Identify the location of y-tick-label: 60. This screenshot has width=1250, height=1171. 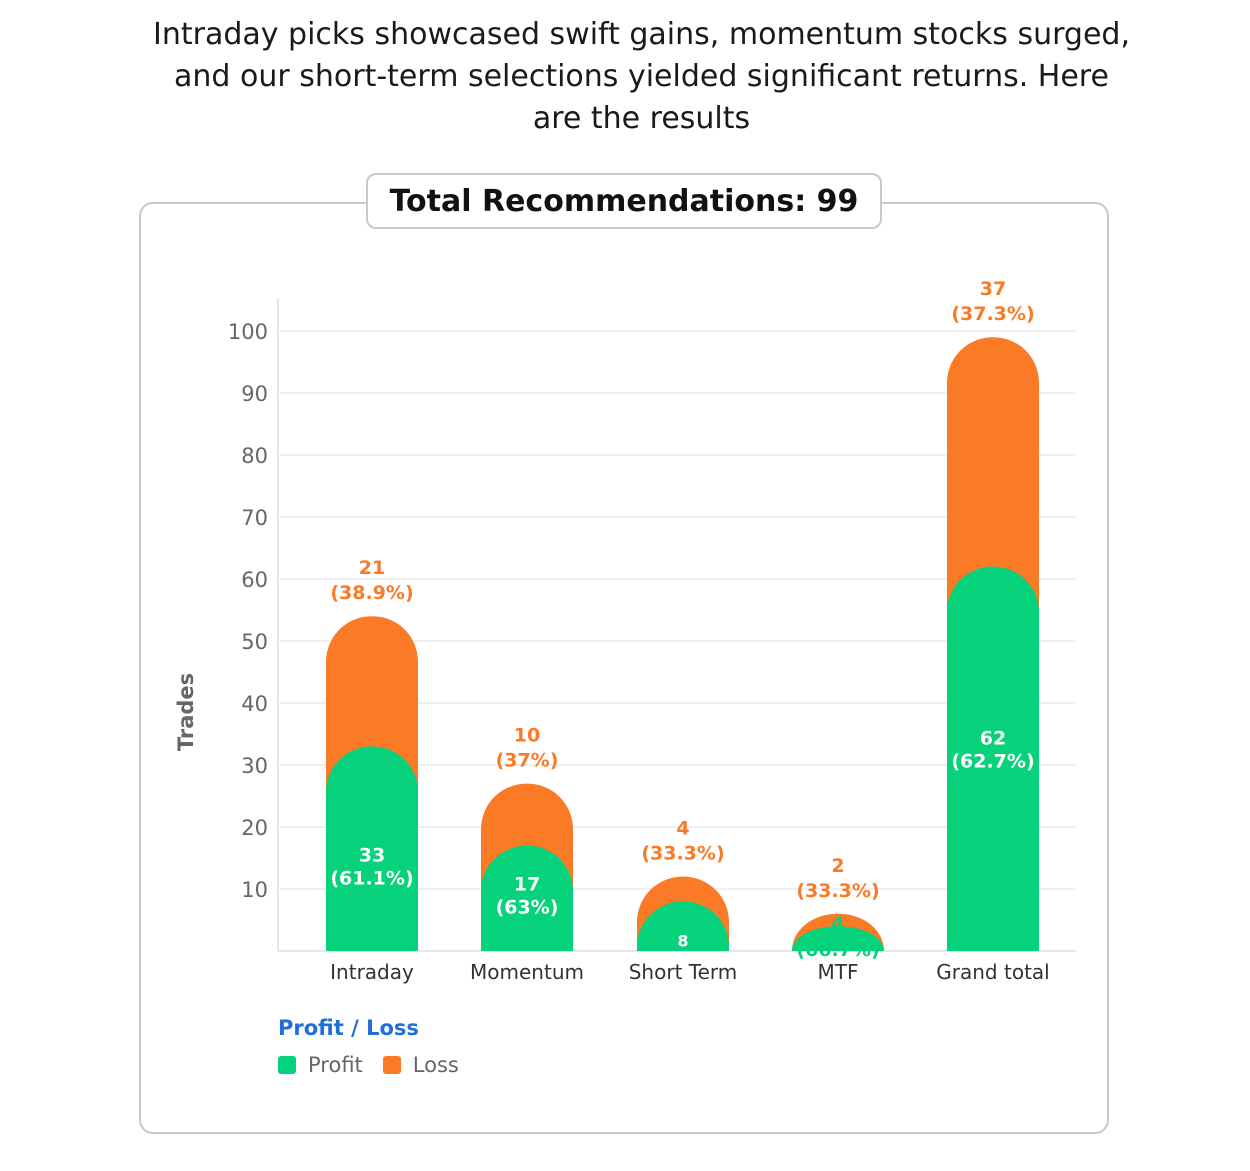
(254, 580).